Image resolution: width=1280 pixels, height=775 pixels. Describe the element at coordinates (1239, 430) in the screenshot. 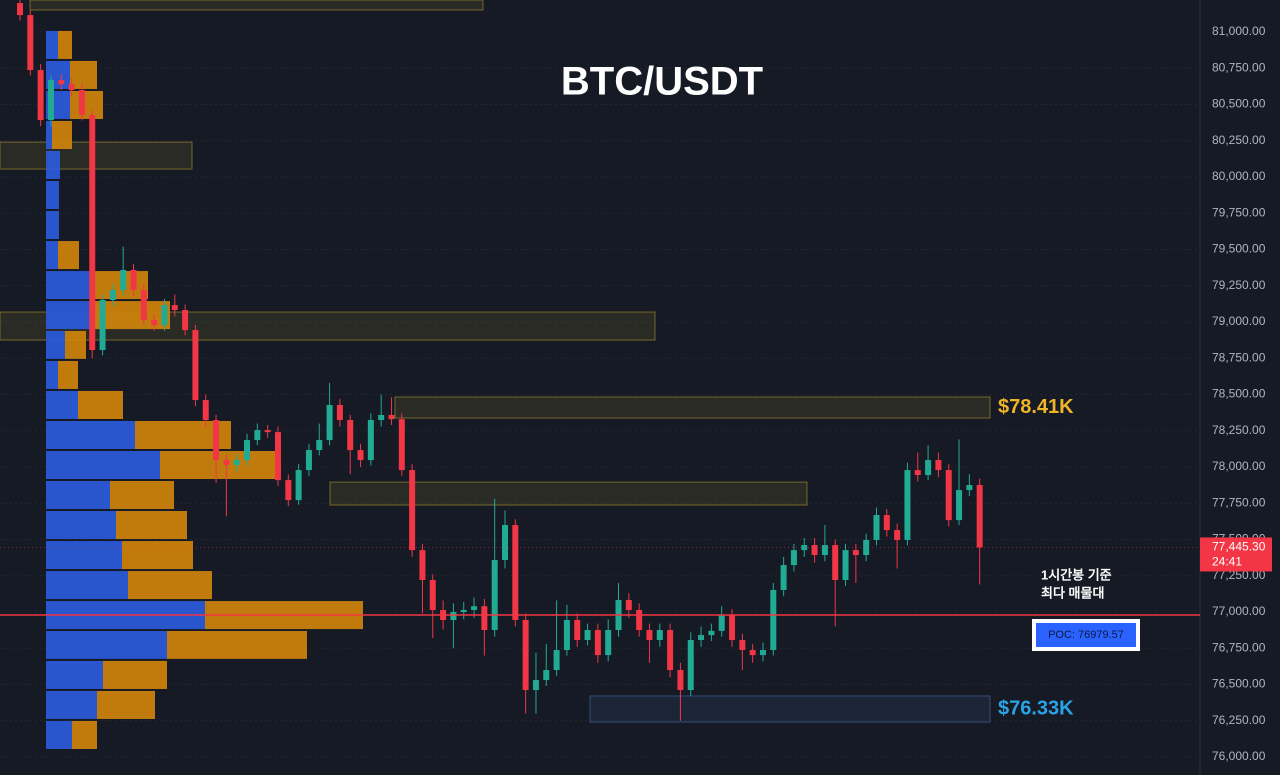

I see `y-tick-label: 78,250.00` at that location.